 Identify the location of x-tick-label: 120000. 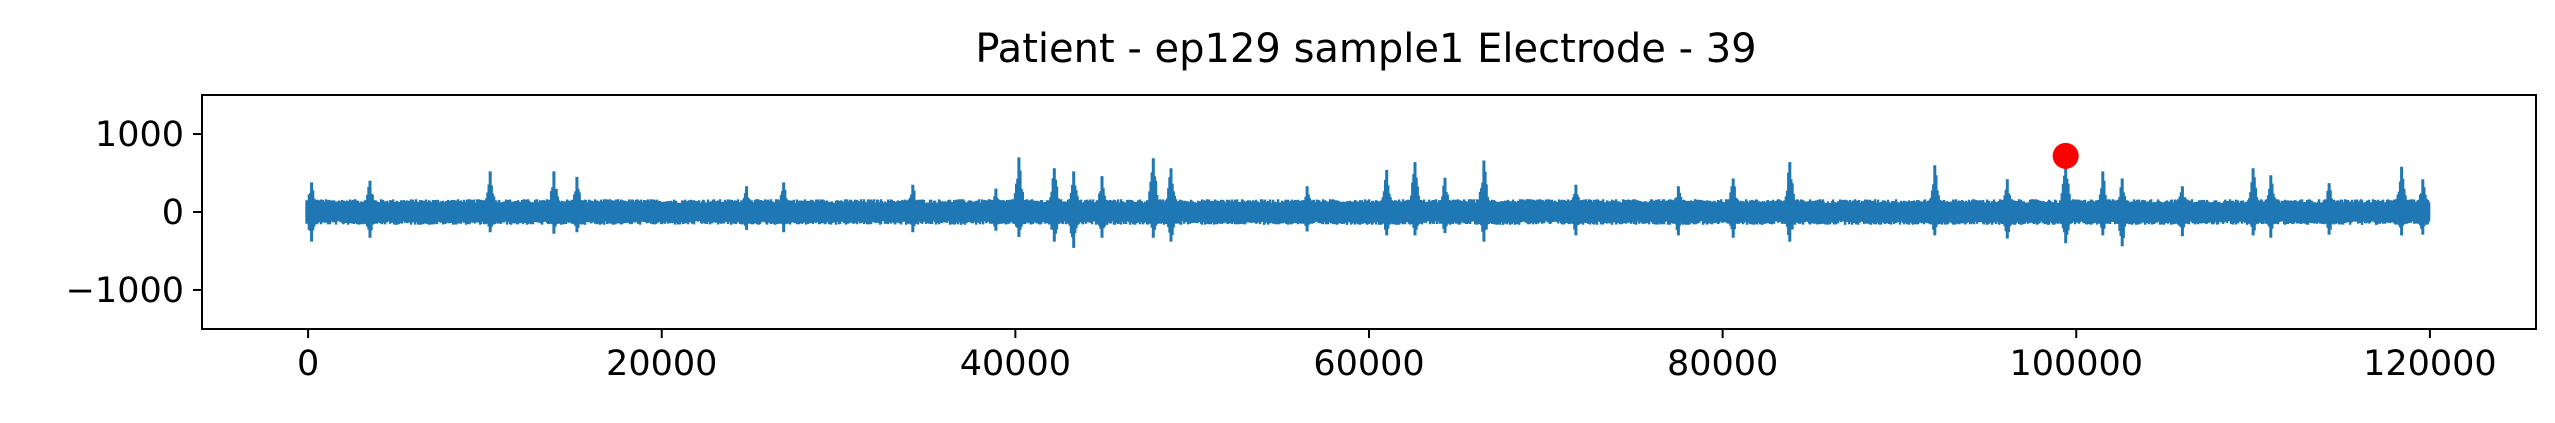
(2430, 364).